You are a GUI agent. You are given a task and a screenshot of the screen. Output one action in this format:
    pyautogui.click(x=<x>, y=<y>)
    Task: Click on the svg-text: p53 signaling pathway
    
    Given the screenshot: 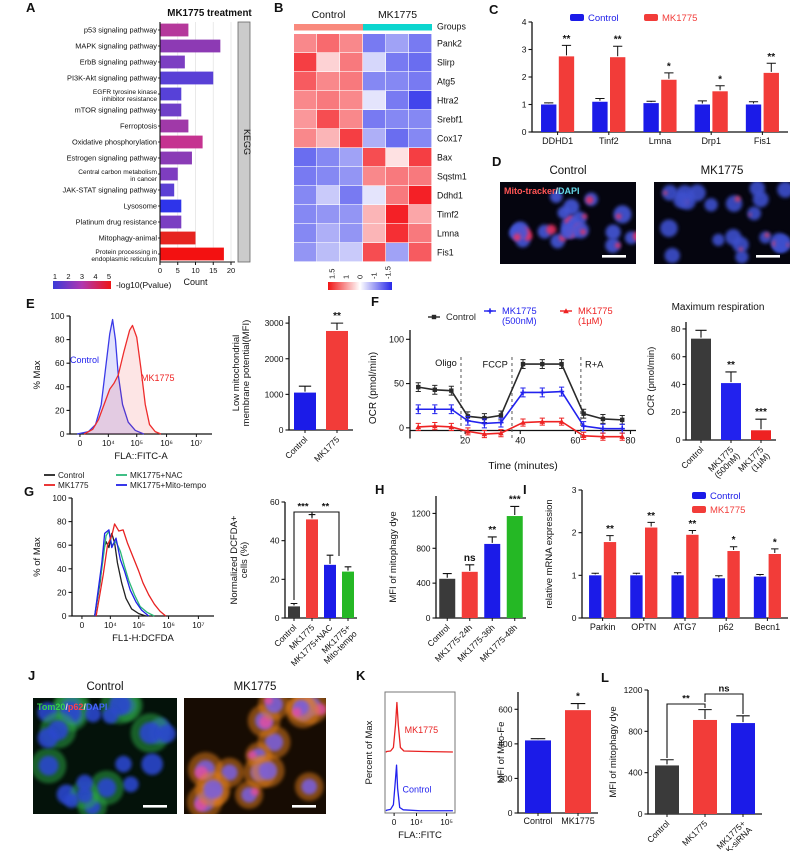 What is the action you would take?
    pyautogui.click(x=120, y=30)
    